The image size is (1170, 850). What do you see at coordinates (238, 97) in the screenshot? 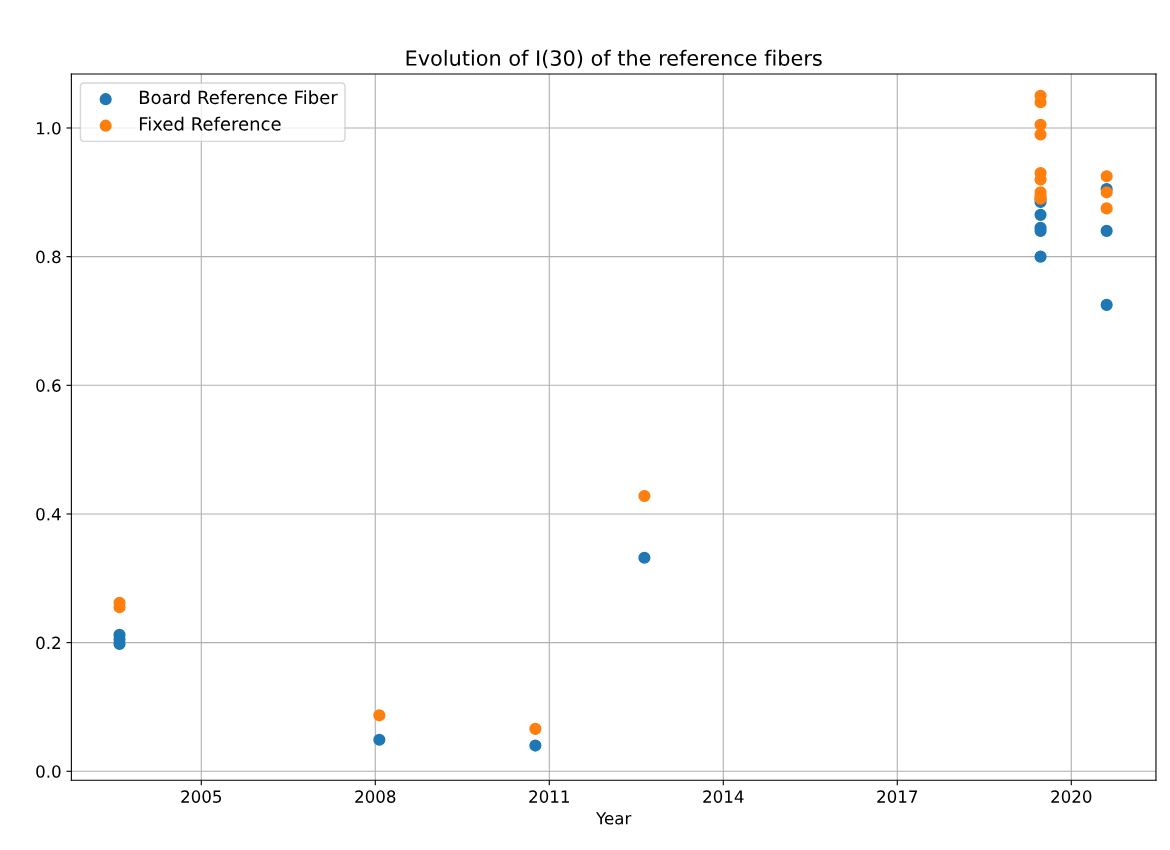
I see `legend-label: Board Reference Fiber` at bounding box center [238, 97].